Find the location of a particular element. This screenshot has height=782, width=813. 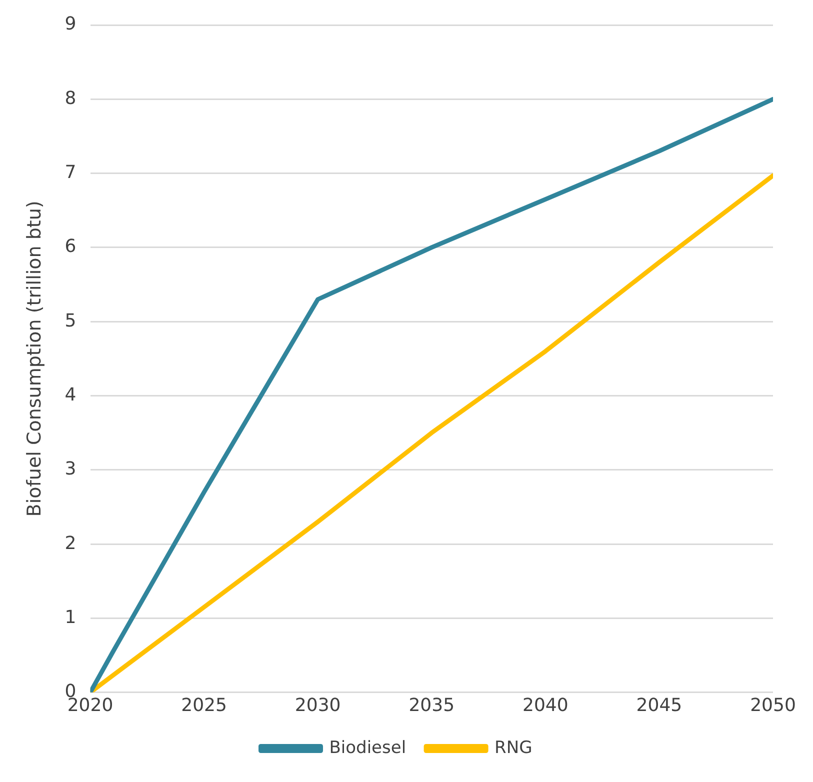

y-tick-label: 9 is located at coordinates (70, 24).